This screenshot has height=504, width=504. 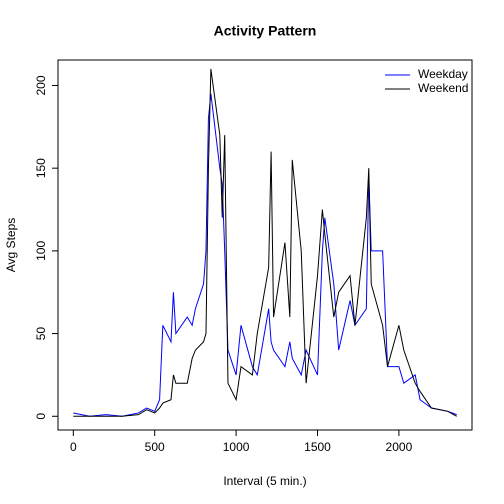 What do you see at coordinates (264, 481) in the screenshot?
I see `x-axis-label: Interval (5 min.)` at bounding box center [264, 481].